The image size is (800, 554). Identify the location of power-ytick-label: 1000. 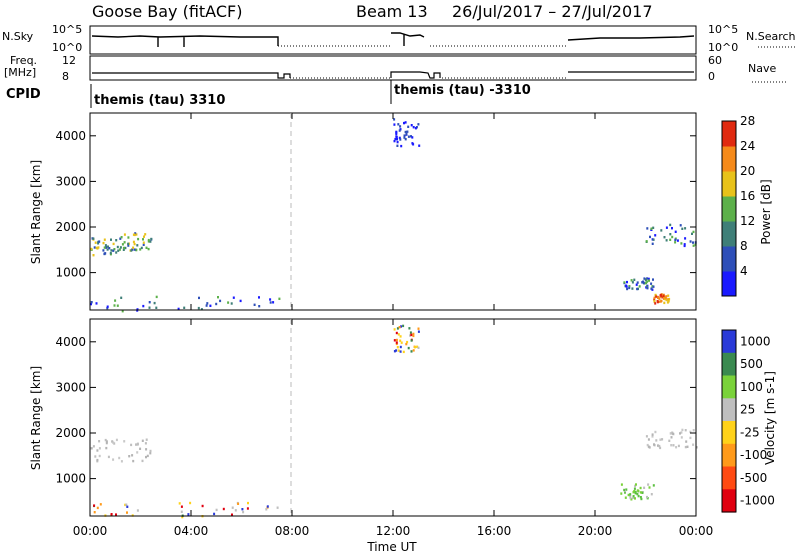
(70, 273).